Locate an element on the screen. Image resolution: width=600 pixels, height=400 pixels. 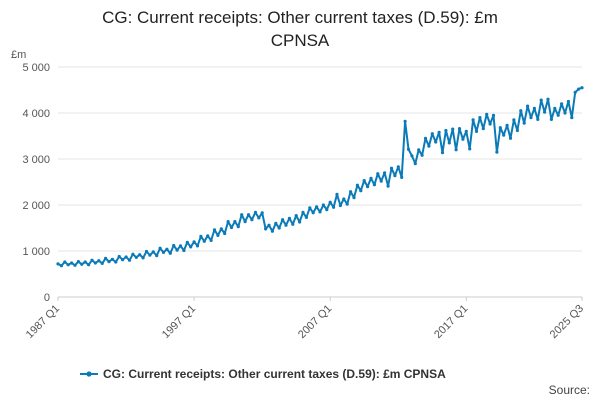
chart-title-line-2: CPNSA is located at coordinates (300, 40).